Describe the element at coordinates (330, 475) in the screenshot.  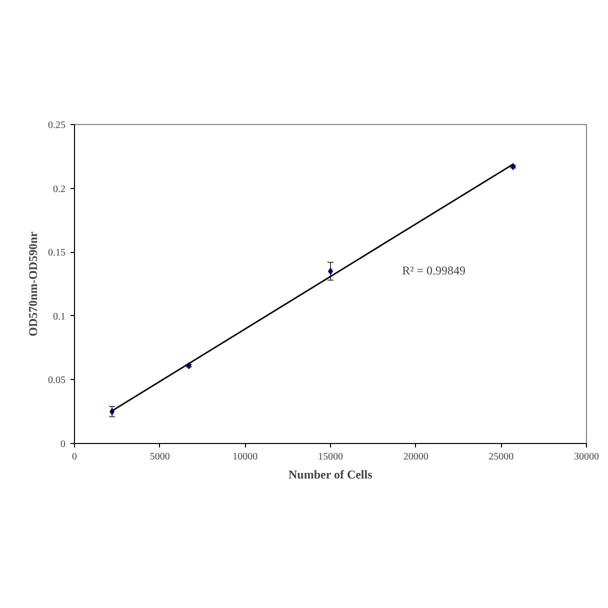
I see `x-axis-title: Number of Cells` at that location.